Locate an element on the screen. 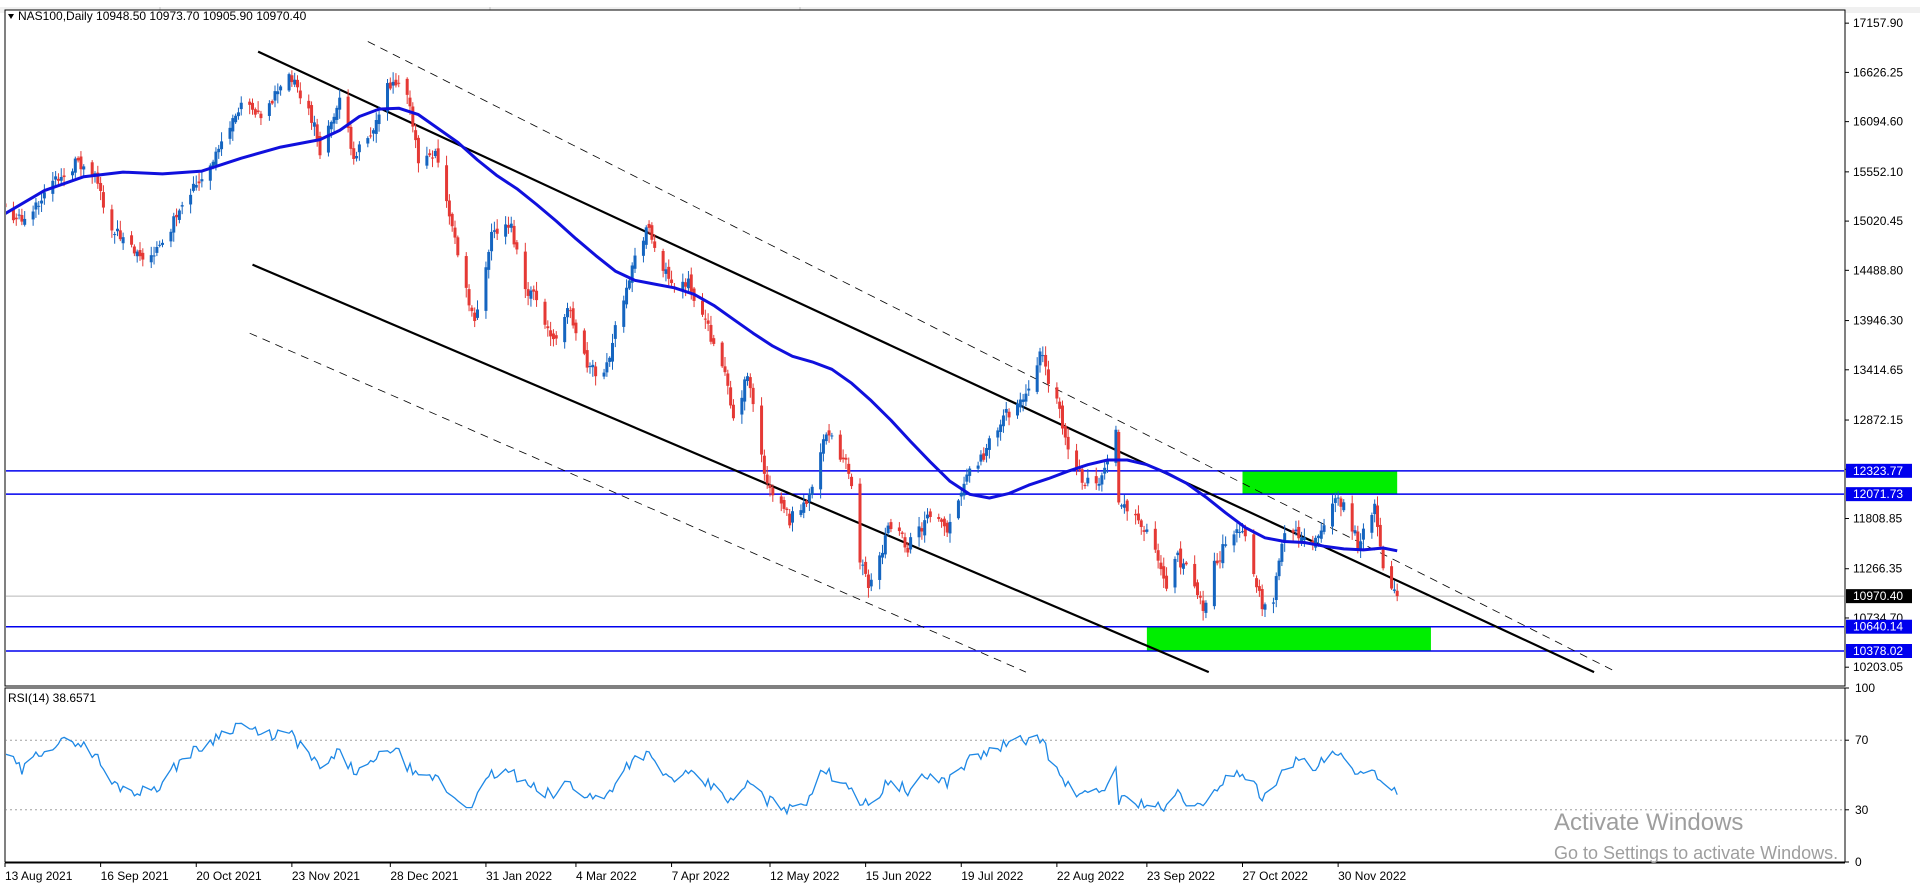 The image size is (1920, 892). level-price-label: 10378.02 is located at coordinates (1879, 650).